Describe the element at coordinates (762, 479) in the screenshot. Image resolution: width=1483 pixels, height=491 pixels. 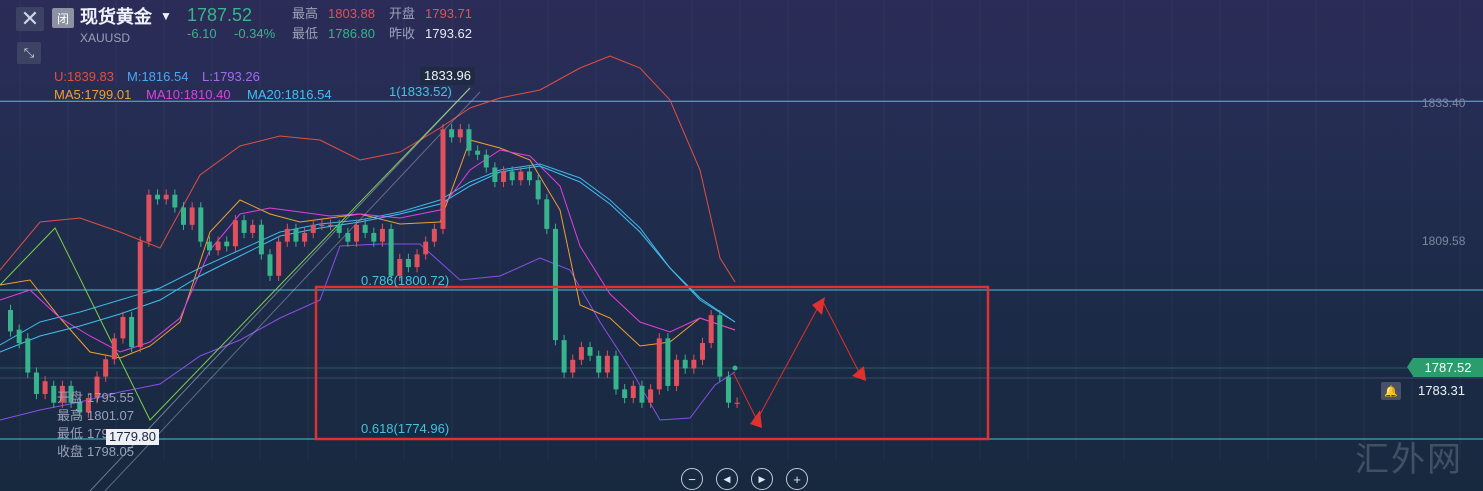
I see `step-forward-button: ▶` at that location.